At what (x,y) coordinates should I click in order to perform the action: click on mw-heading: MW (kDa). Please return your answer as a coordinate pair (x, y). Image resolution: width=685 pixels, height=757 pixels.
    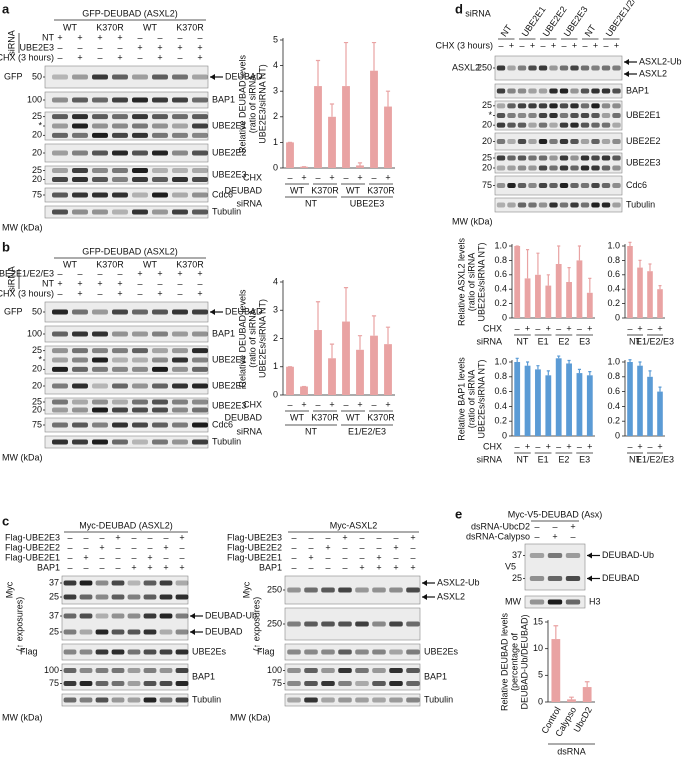
    Looking at the image, I should click on (250, 717).